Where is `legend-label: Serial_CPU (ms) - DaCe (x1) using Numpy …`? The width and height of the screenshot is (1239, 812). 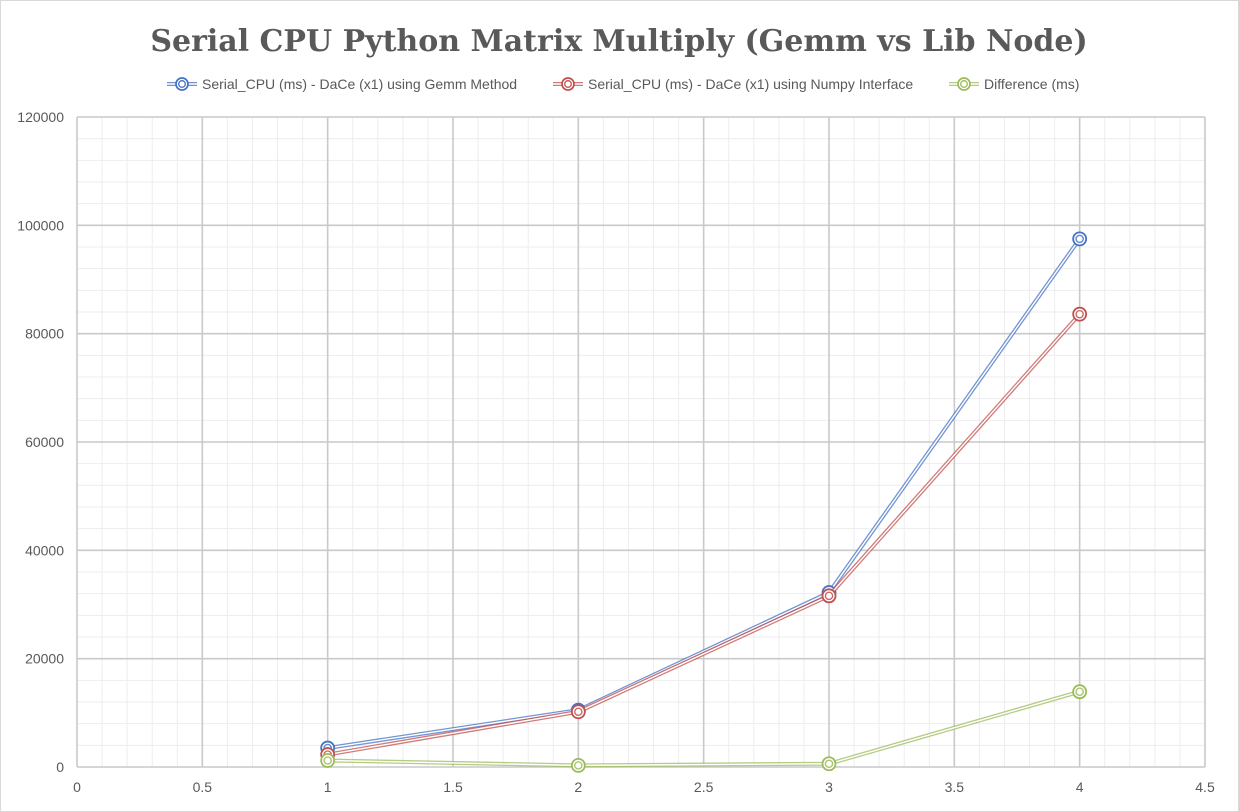 legend-label: Serial_CPU (ms) - DaCe (x1) using Numpy … is located at coordinates (750, 84).